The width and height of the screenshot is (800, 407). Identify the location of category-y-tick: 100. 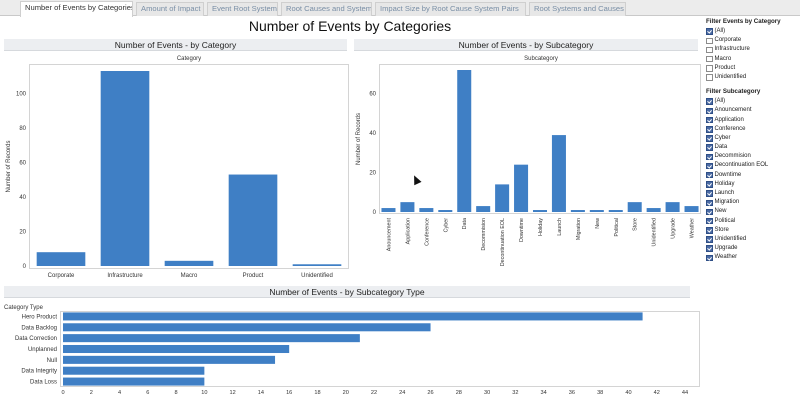
(21, 94).